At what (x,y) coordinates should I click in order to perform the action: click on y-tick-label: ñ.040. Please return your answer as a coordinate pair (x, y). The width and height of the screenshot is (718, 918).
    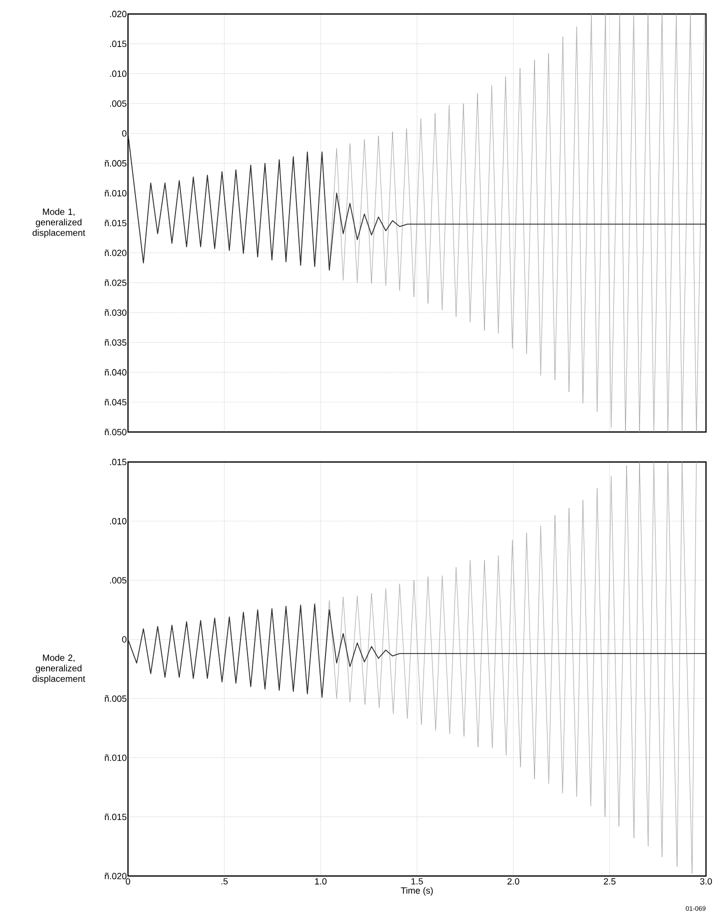
    Looking at the image, I should click on (115, 372).